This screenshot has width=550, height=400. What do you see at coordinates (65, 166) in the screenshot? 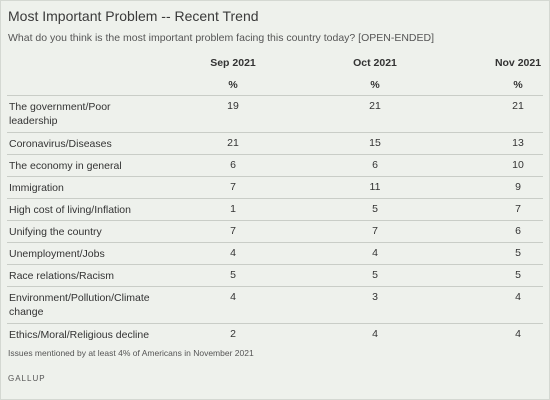
I see `row-label: The economy in general` at bounding box center [65, 166].